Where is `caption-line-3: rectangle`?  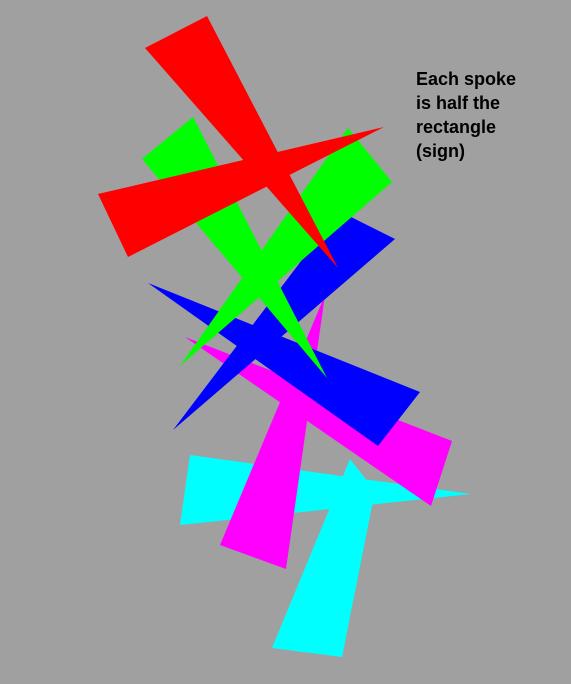
caption-line-3: rectangle is located at coordinates (456, 127).